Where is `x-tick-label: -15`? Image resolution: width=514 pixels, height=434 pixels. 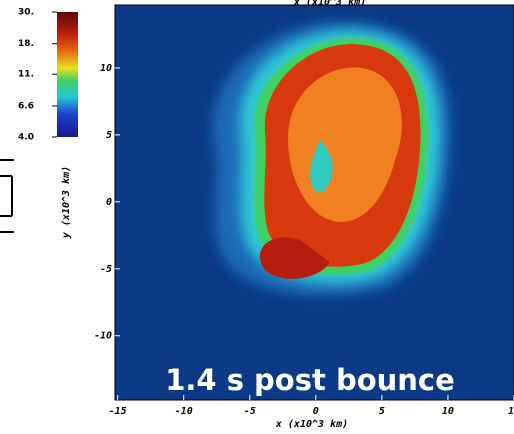
x-tick-label: -15 is located at coordinates (118, 411).